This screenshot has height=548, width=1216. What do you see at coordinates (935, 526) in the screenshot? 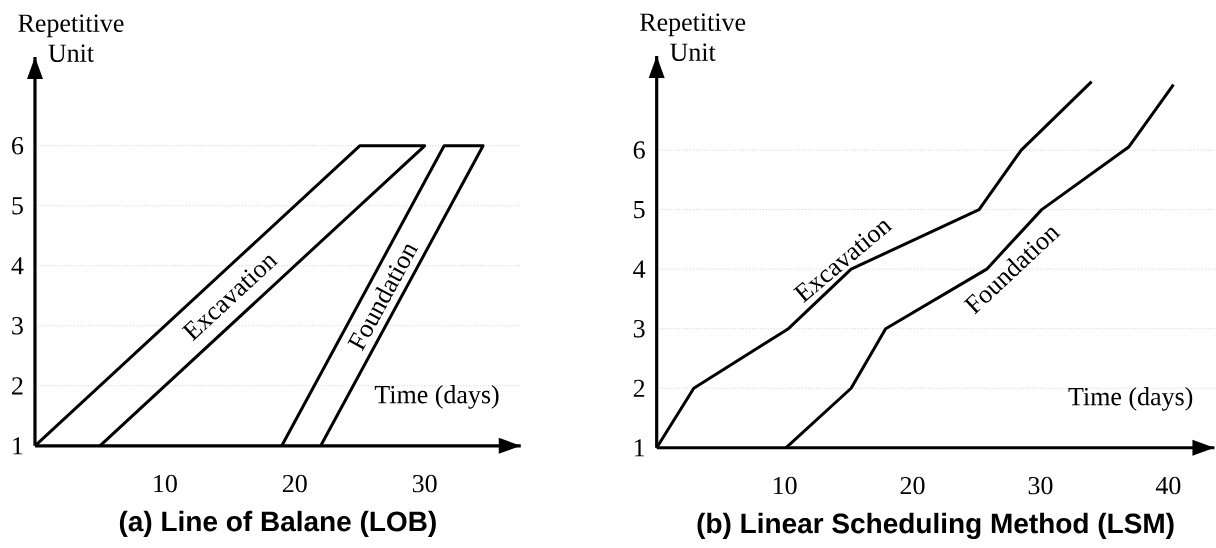
I see `text: (b) Linear Scheduling Method (LSM)` at bounding box center [935, 526].